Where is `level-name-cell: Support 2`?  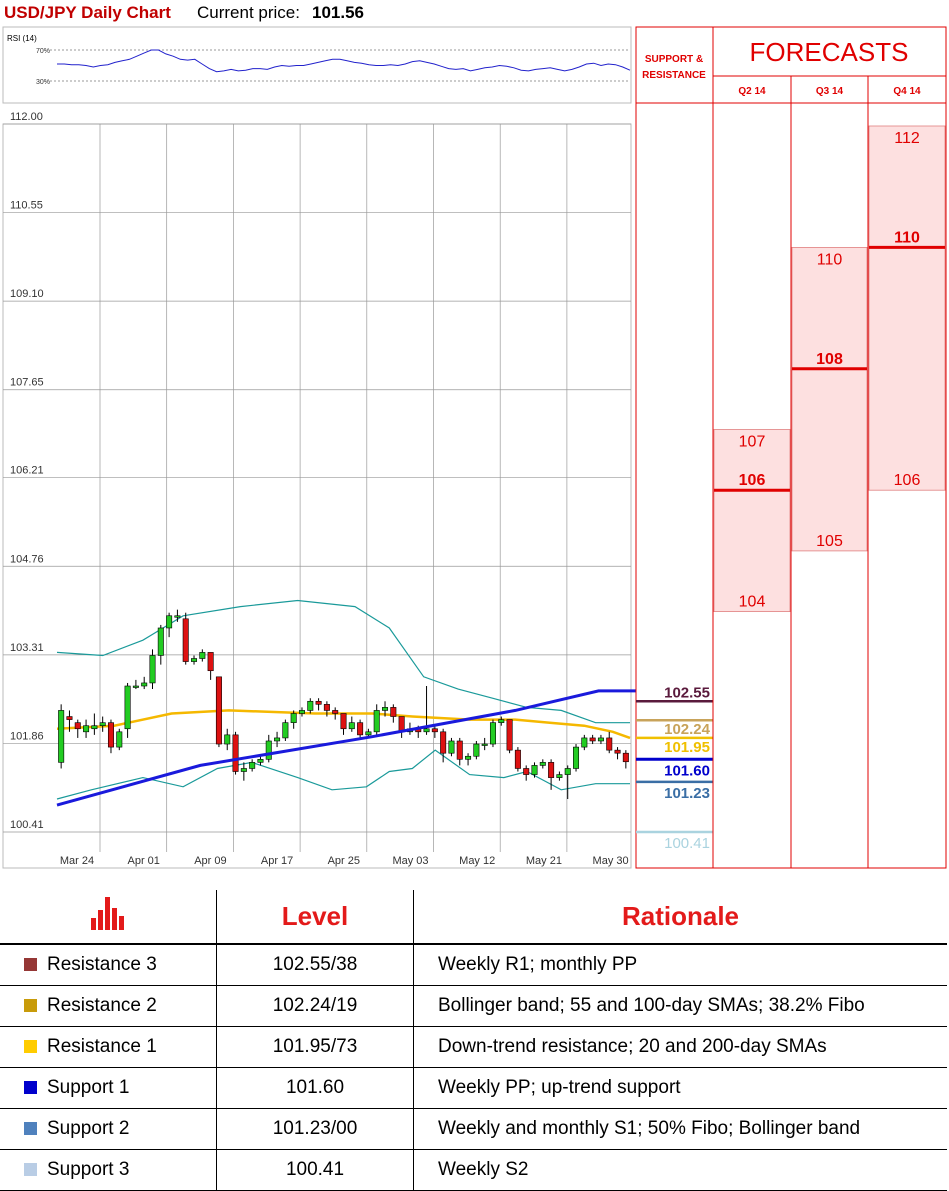 level-name-cell: Support 2 is located at coordinates (108, 1129).